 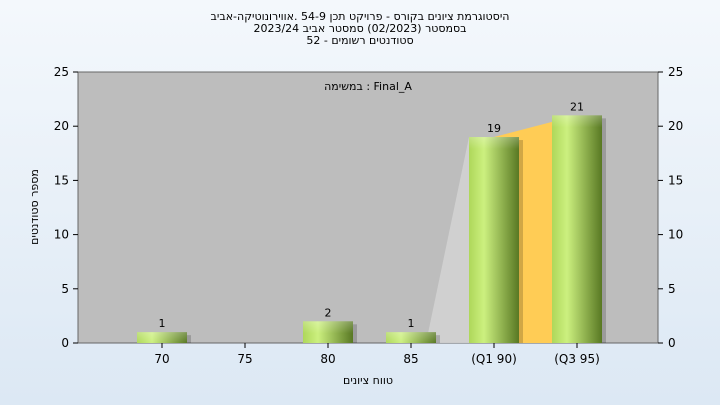 What do you see at coordinates (61, 126) in the screenshot?
I see `y-tick-label-left: 20` at bounding box center [61, 126].